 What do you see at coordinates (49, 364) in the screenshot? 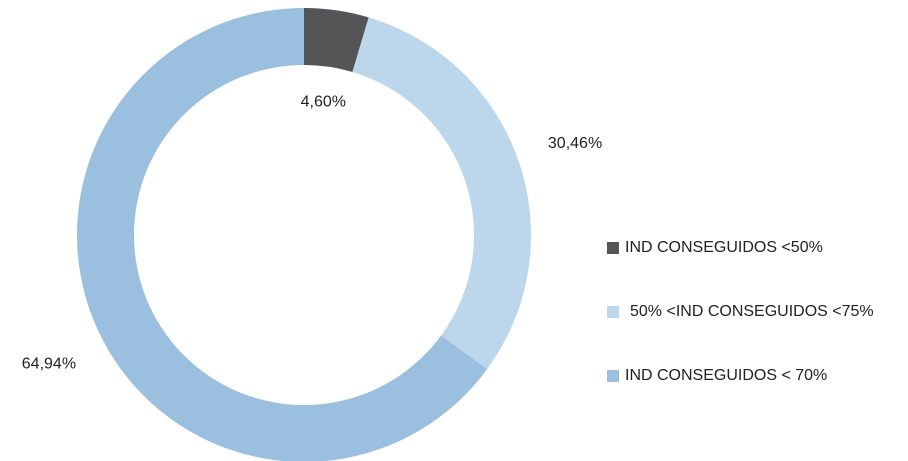
I see `data-label: 64,94%` at bounding box center [49, 364].